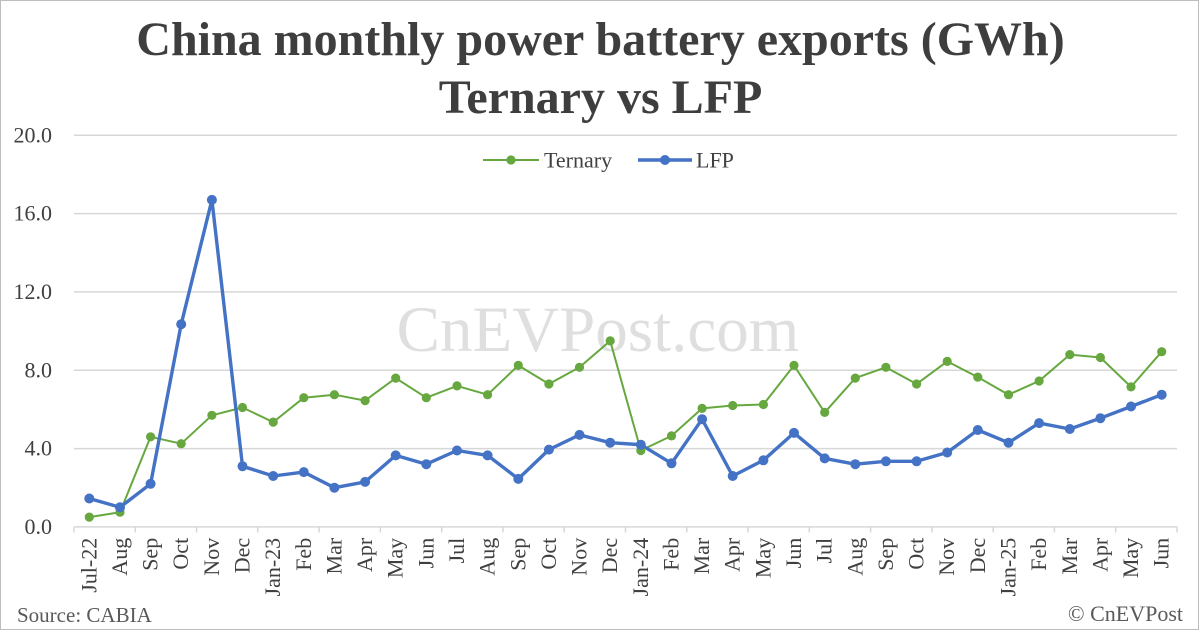  I want to click on svg-text: Jan-25, so click(1008, 567).